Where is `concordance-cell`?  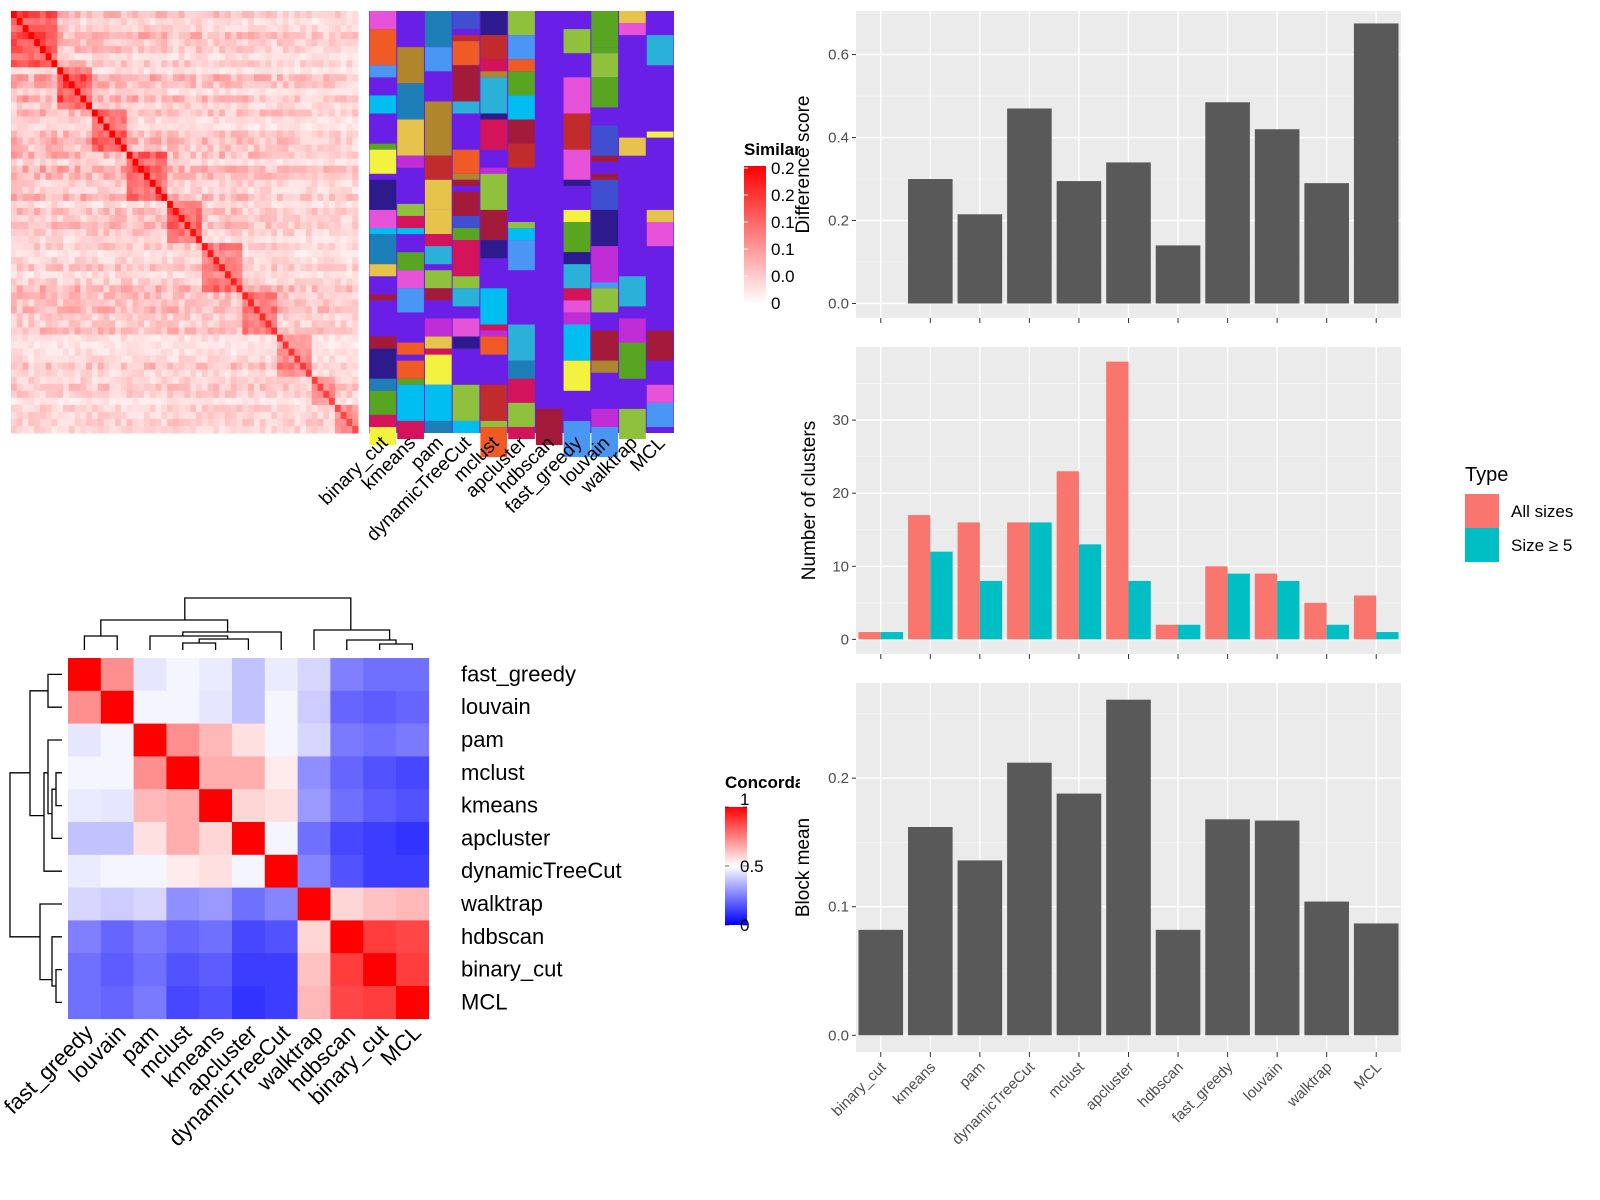
concordance-cell is located at coordinates (347, 937).